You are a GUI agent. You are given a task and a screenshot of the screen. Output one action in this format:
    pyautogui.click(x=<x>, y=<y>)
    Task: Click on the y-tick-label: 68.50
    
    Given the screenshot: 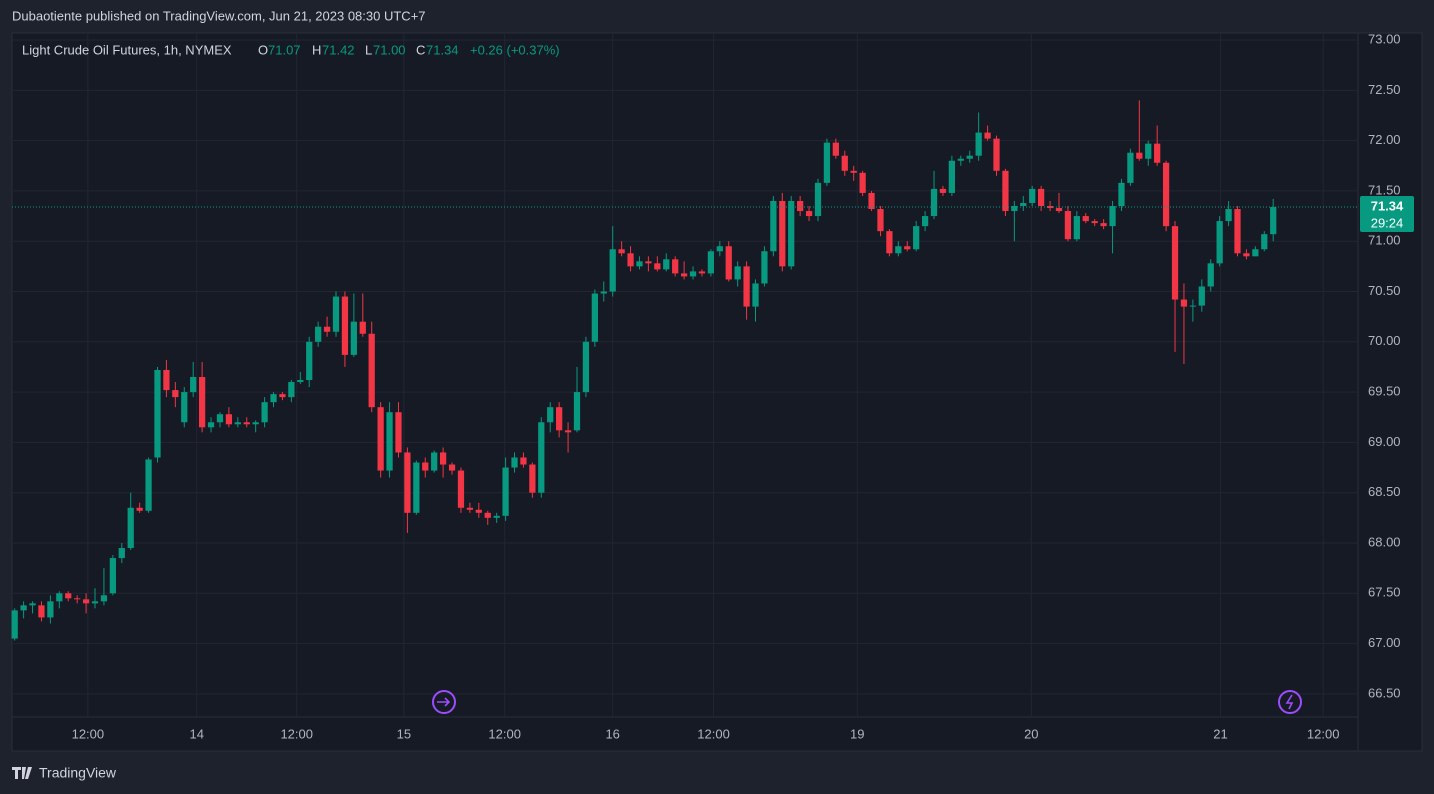 What is the action you would take?
    pyautogui.click(x=1384, y=491)
    